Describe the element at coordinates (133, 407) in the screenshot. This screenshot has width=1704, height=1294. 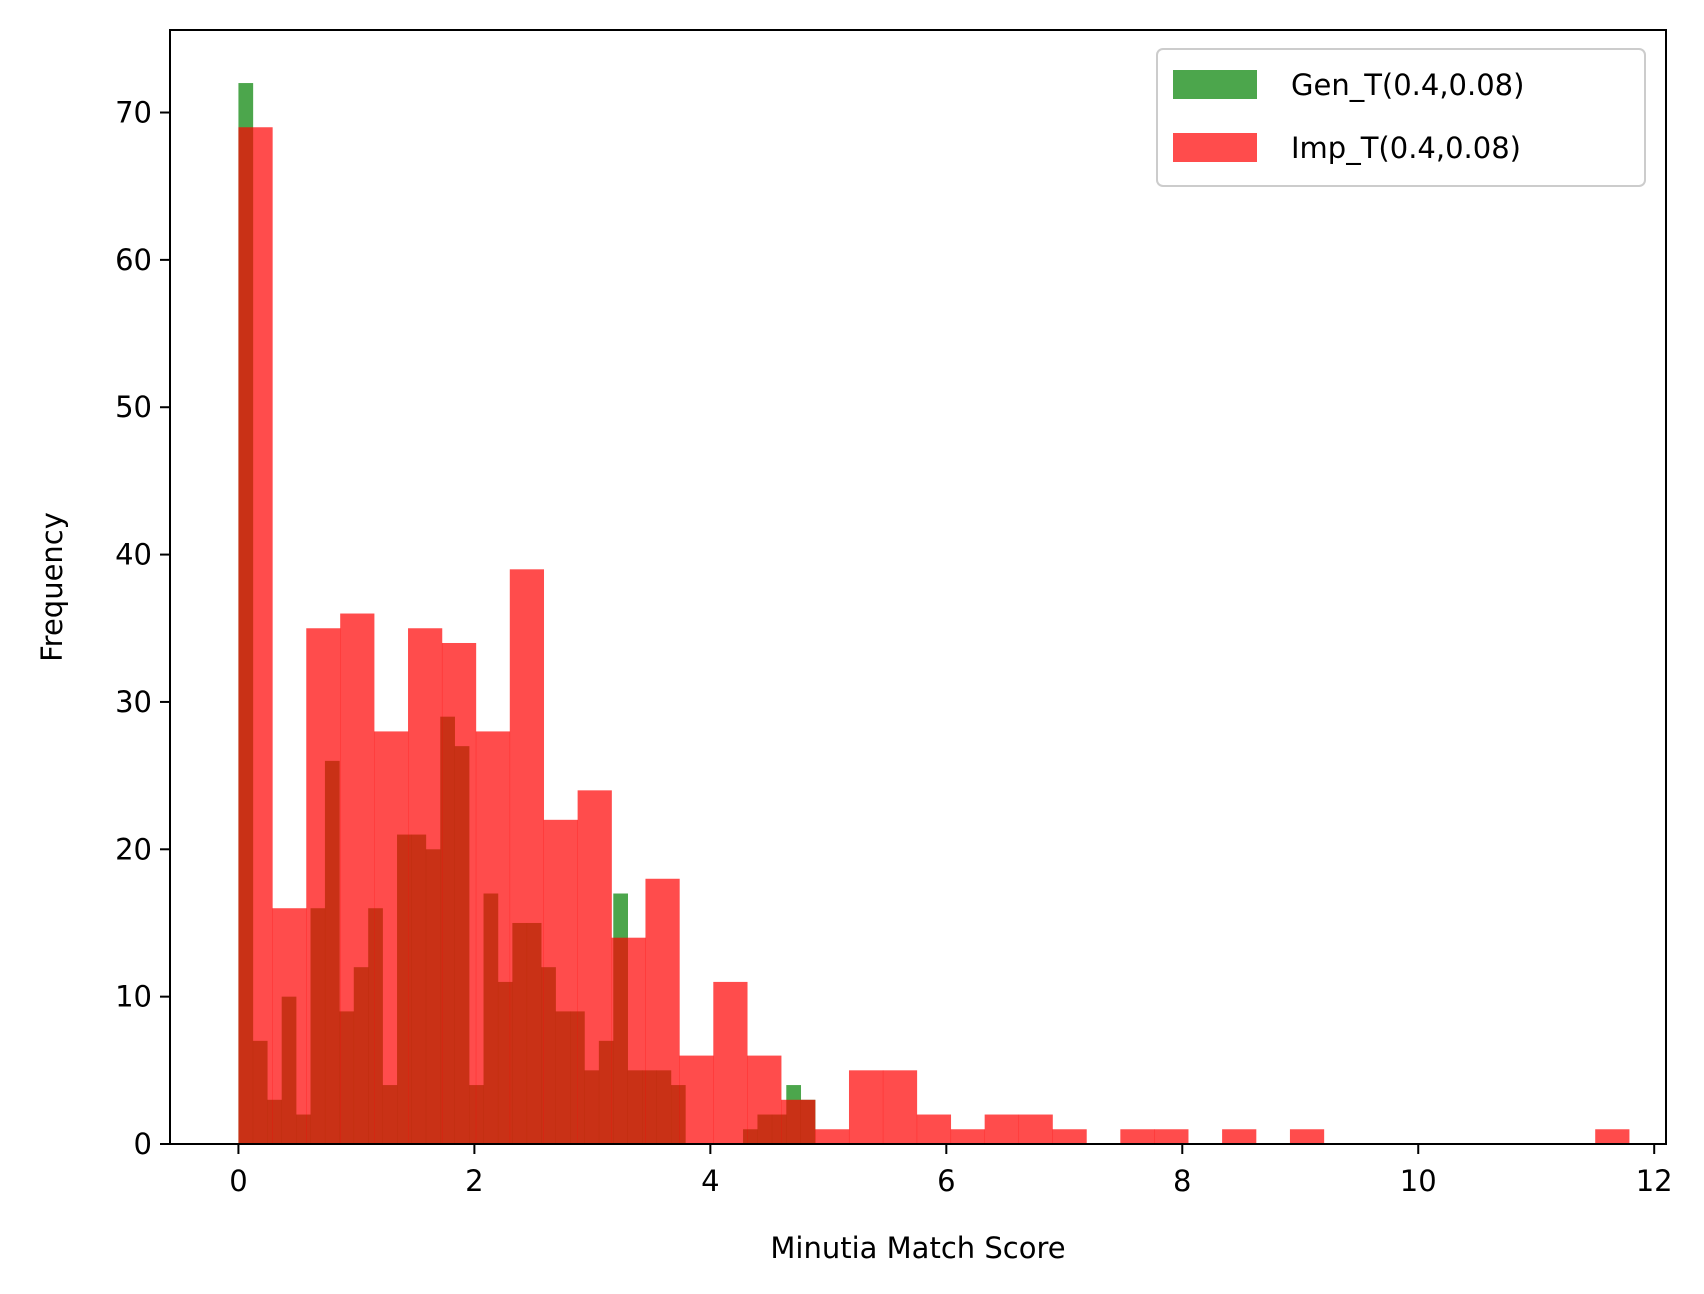
I see `y-tick-label: 50` at that location.